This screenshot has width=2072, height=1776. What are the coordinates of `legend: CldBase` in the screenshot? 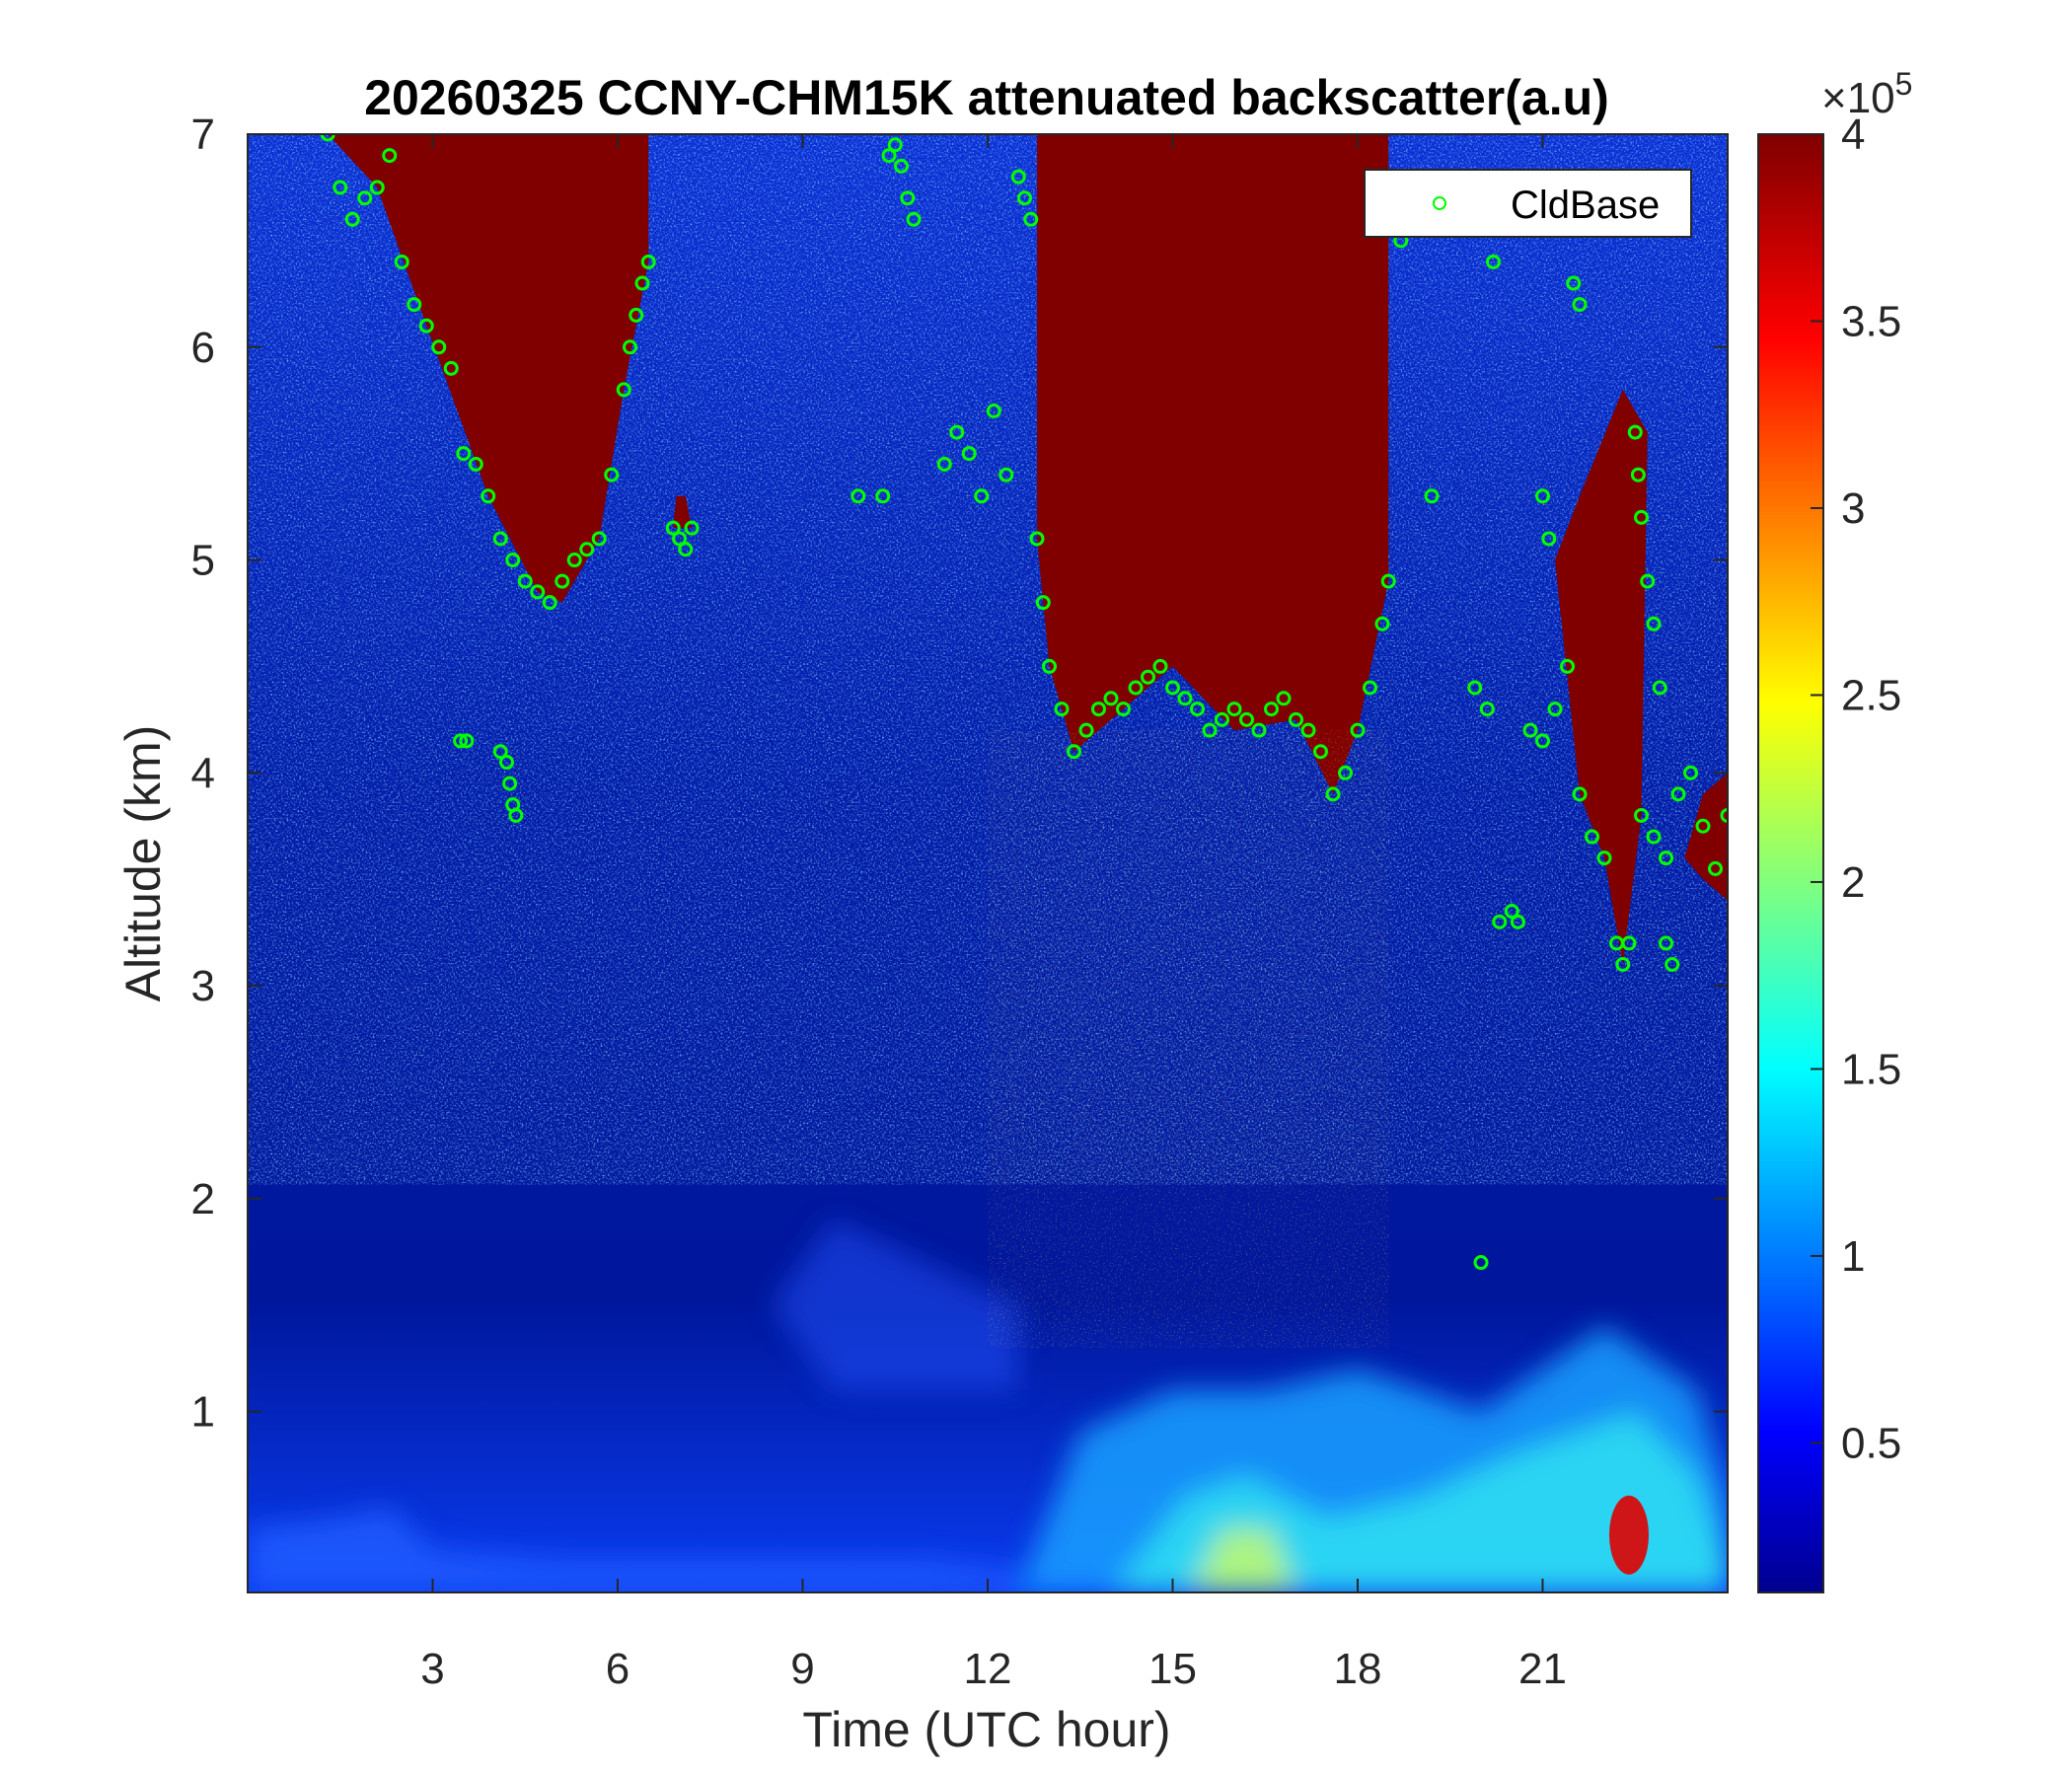 It's located at (1528, 204).